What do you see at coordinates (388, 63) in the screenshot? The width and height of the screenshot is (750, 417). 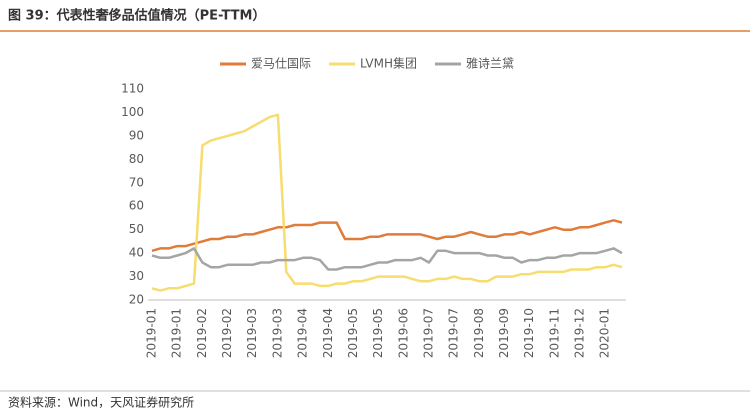 I see `legend-label: LVMH集团` at bounding box center [388, 63].